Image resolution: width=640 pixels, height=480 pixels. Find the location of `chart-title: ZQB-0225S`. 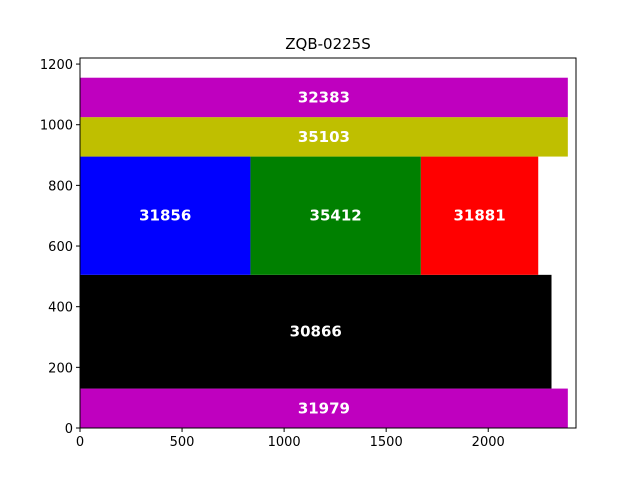

chart-title: ZQB-0225S is located at coordinates (327, 44).